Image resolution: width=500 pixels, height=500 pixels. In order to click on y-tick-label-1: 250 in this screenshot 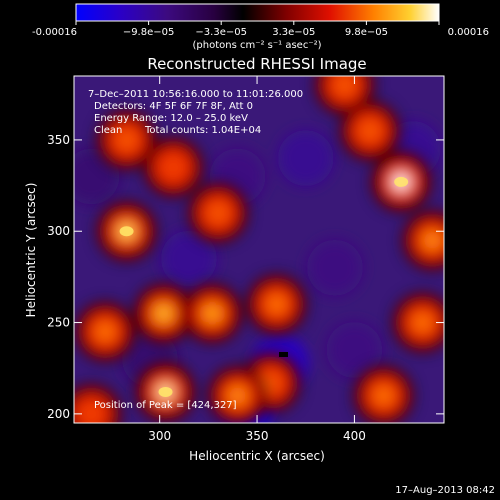, I will do `click(58, 323)`.